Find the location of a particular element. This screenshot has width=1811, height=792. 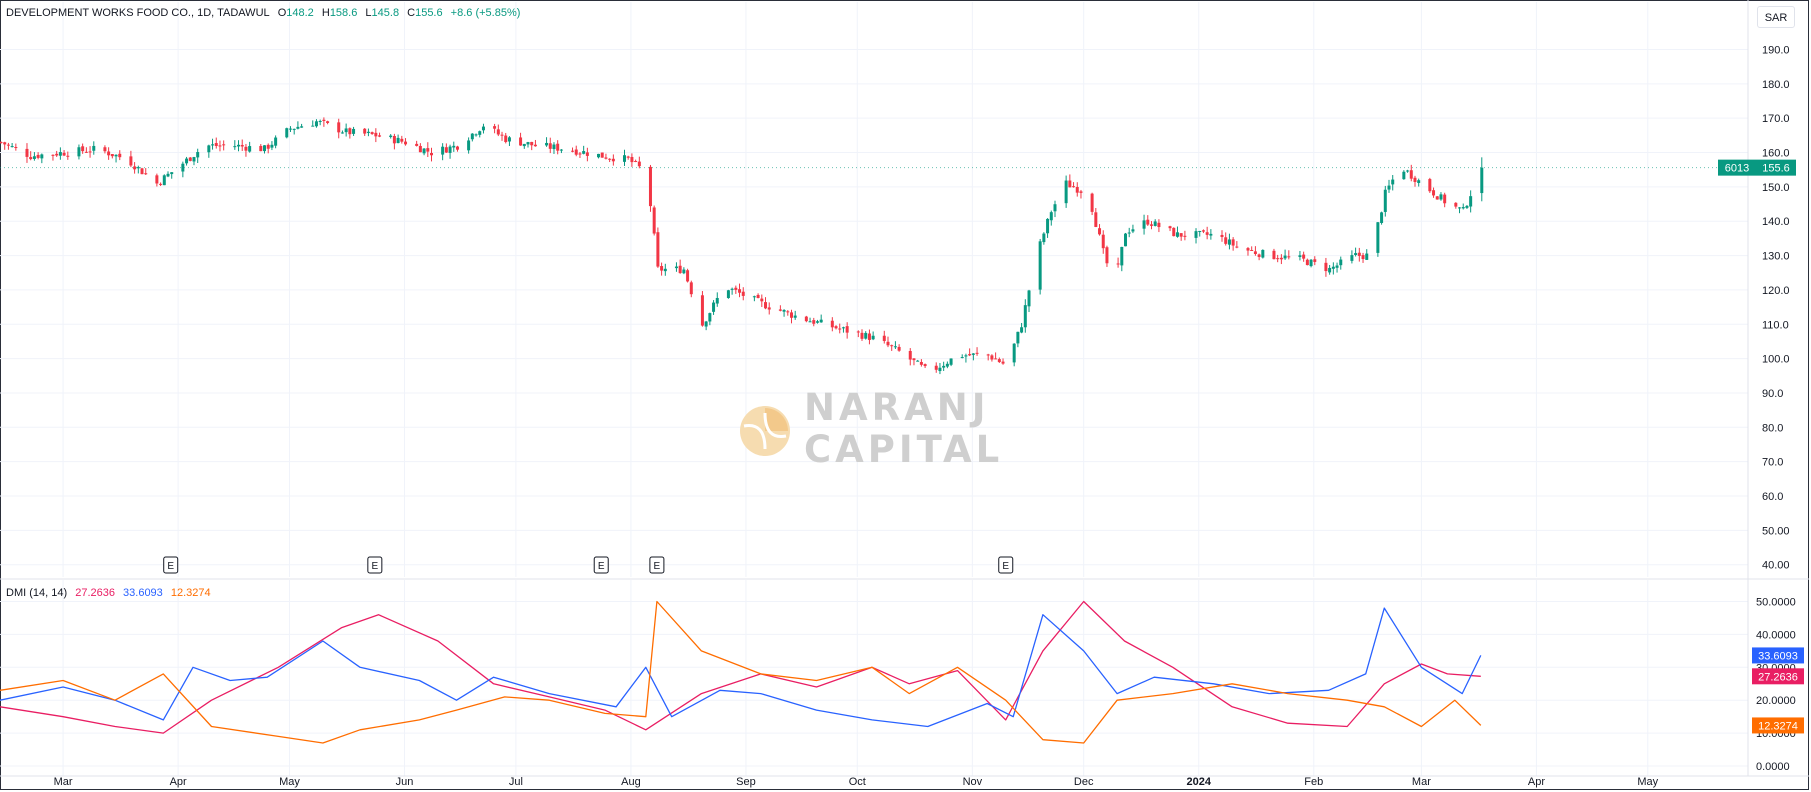

time-axis-label: Nov is located at coordinates (973, 782).